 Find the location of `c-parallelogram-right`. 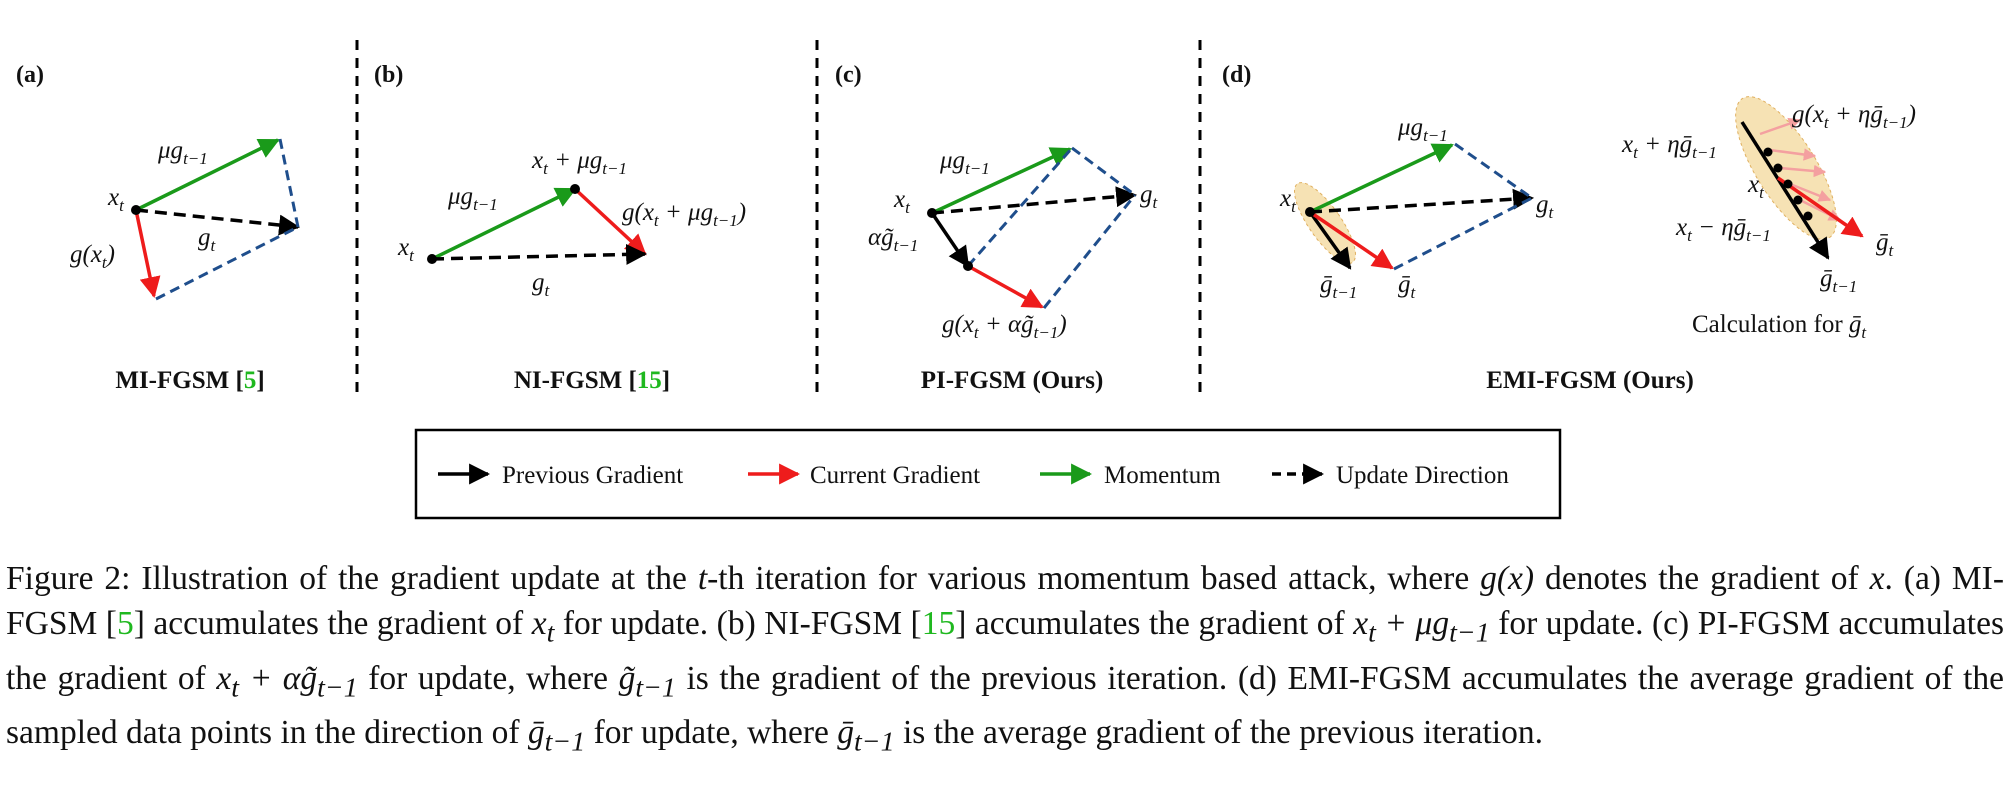

c-parallelogram-right is located at coordinates (1089, 251).